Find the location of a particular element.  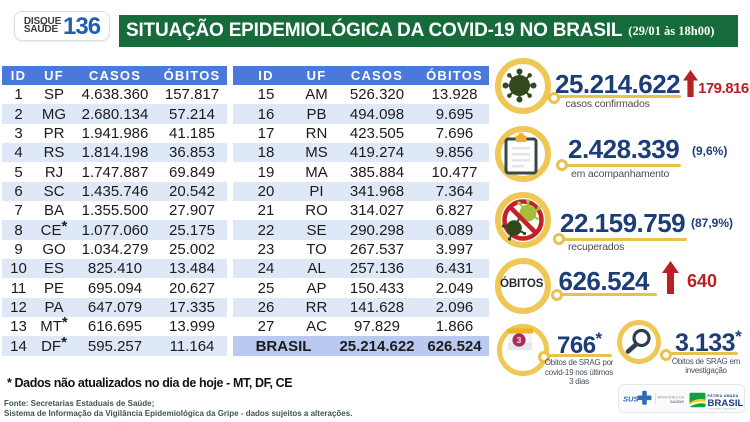

svg-text: PÁTRIA AMADA is located at coordinates (723, 395).